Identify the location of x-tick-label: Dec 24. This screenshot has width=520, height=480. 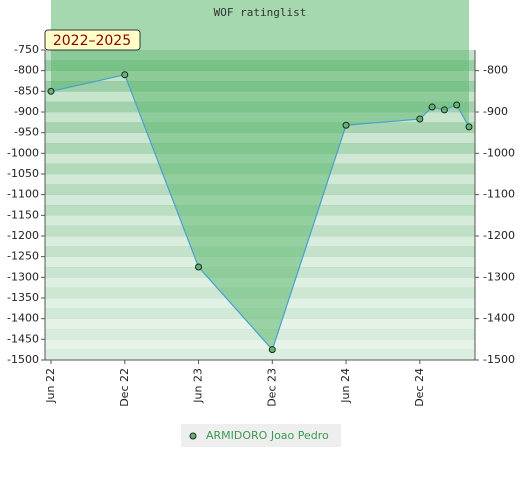
(419, 387).